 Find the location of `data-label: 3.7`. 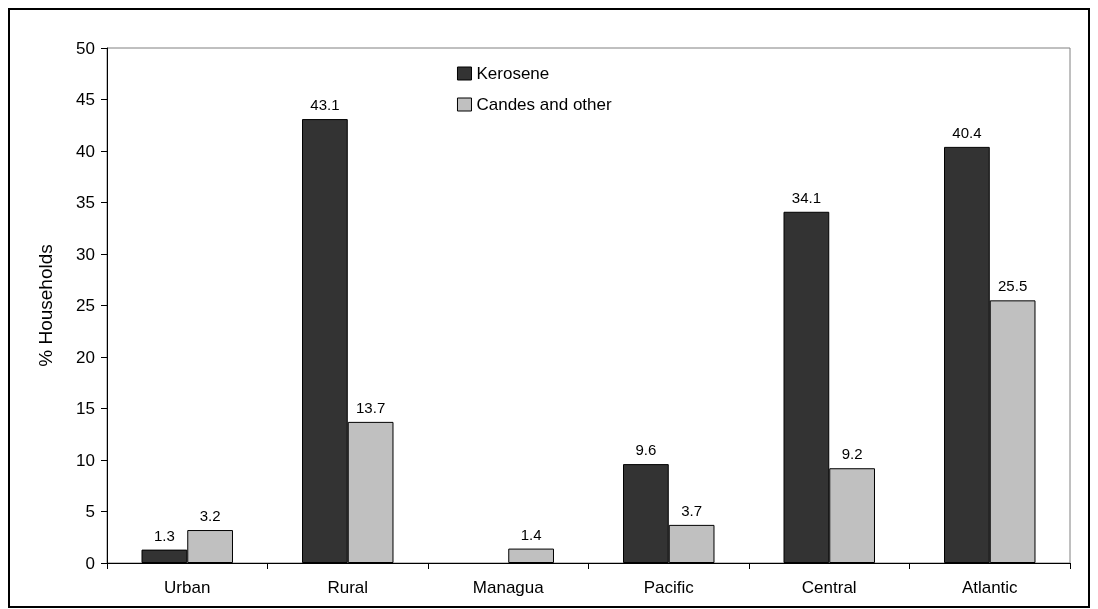

data-label: 3.7 is located at coordinates (692, 510).